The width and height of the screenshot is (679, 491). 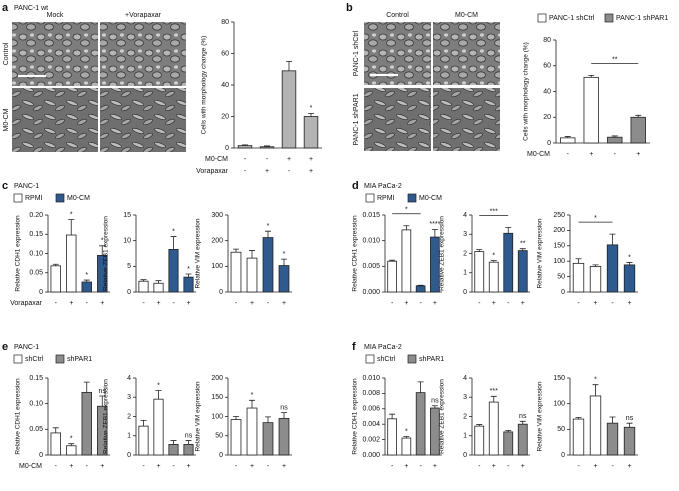 What do you see at coordinates (540, 253) in the screenshot?
I see `y-axis-label: Relative VIM expression` at bounding box center [540, 253].